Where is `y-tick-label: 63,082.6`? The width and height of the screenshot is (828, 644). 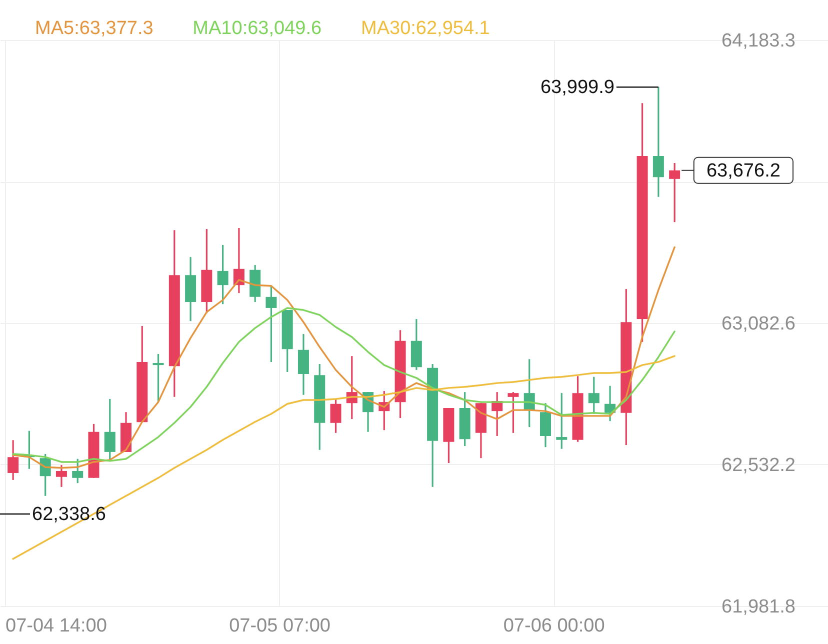 y-tick-label: 63,082.6 is located at coordinates (759, 323).